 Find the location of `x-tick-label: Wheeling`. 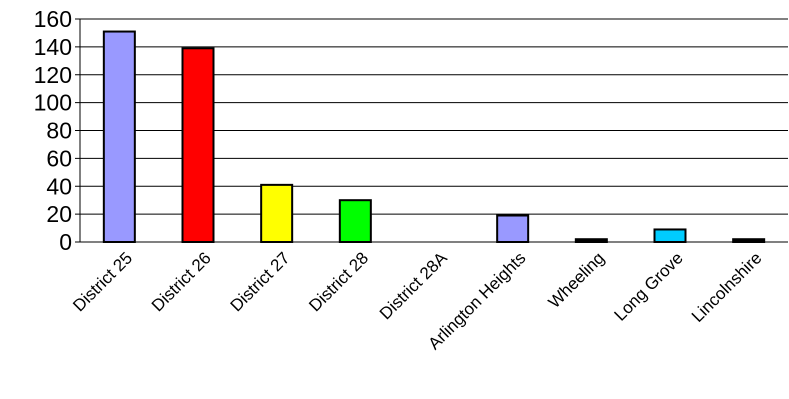

x-tick-label: Wheeling is located at coordinates (577, 280).